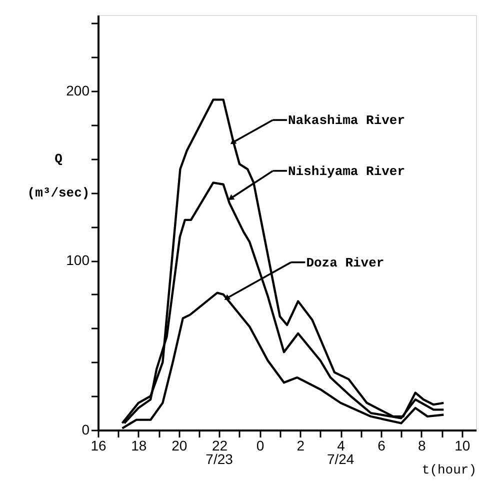  Describe the element at coordinates (382, 446) in the screenshot. I see `x-tick-label: 6` at that location.